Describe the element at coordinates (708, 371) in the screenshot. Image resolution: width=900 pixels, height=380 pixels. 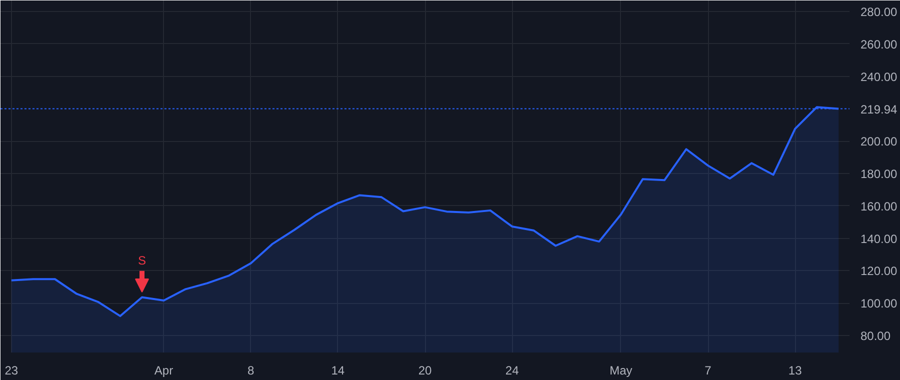
I see `x-tick-label: 7` at that location.